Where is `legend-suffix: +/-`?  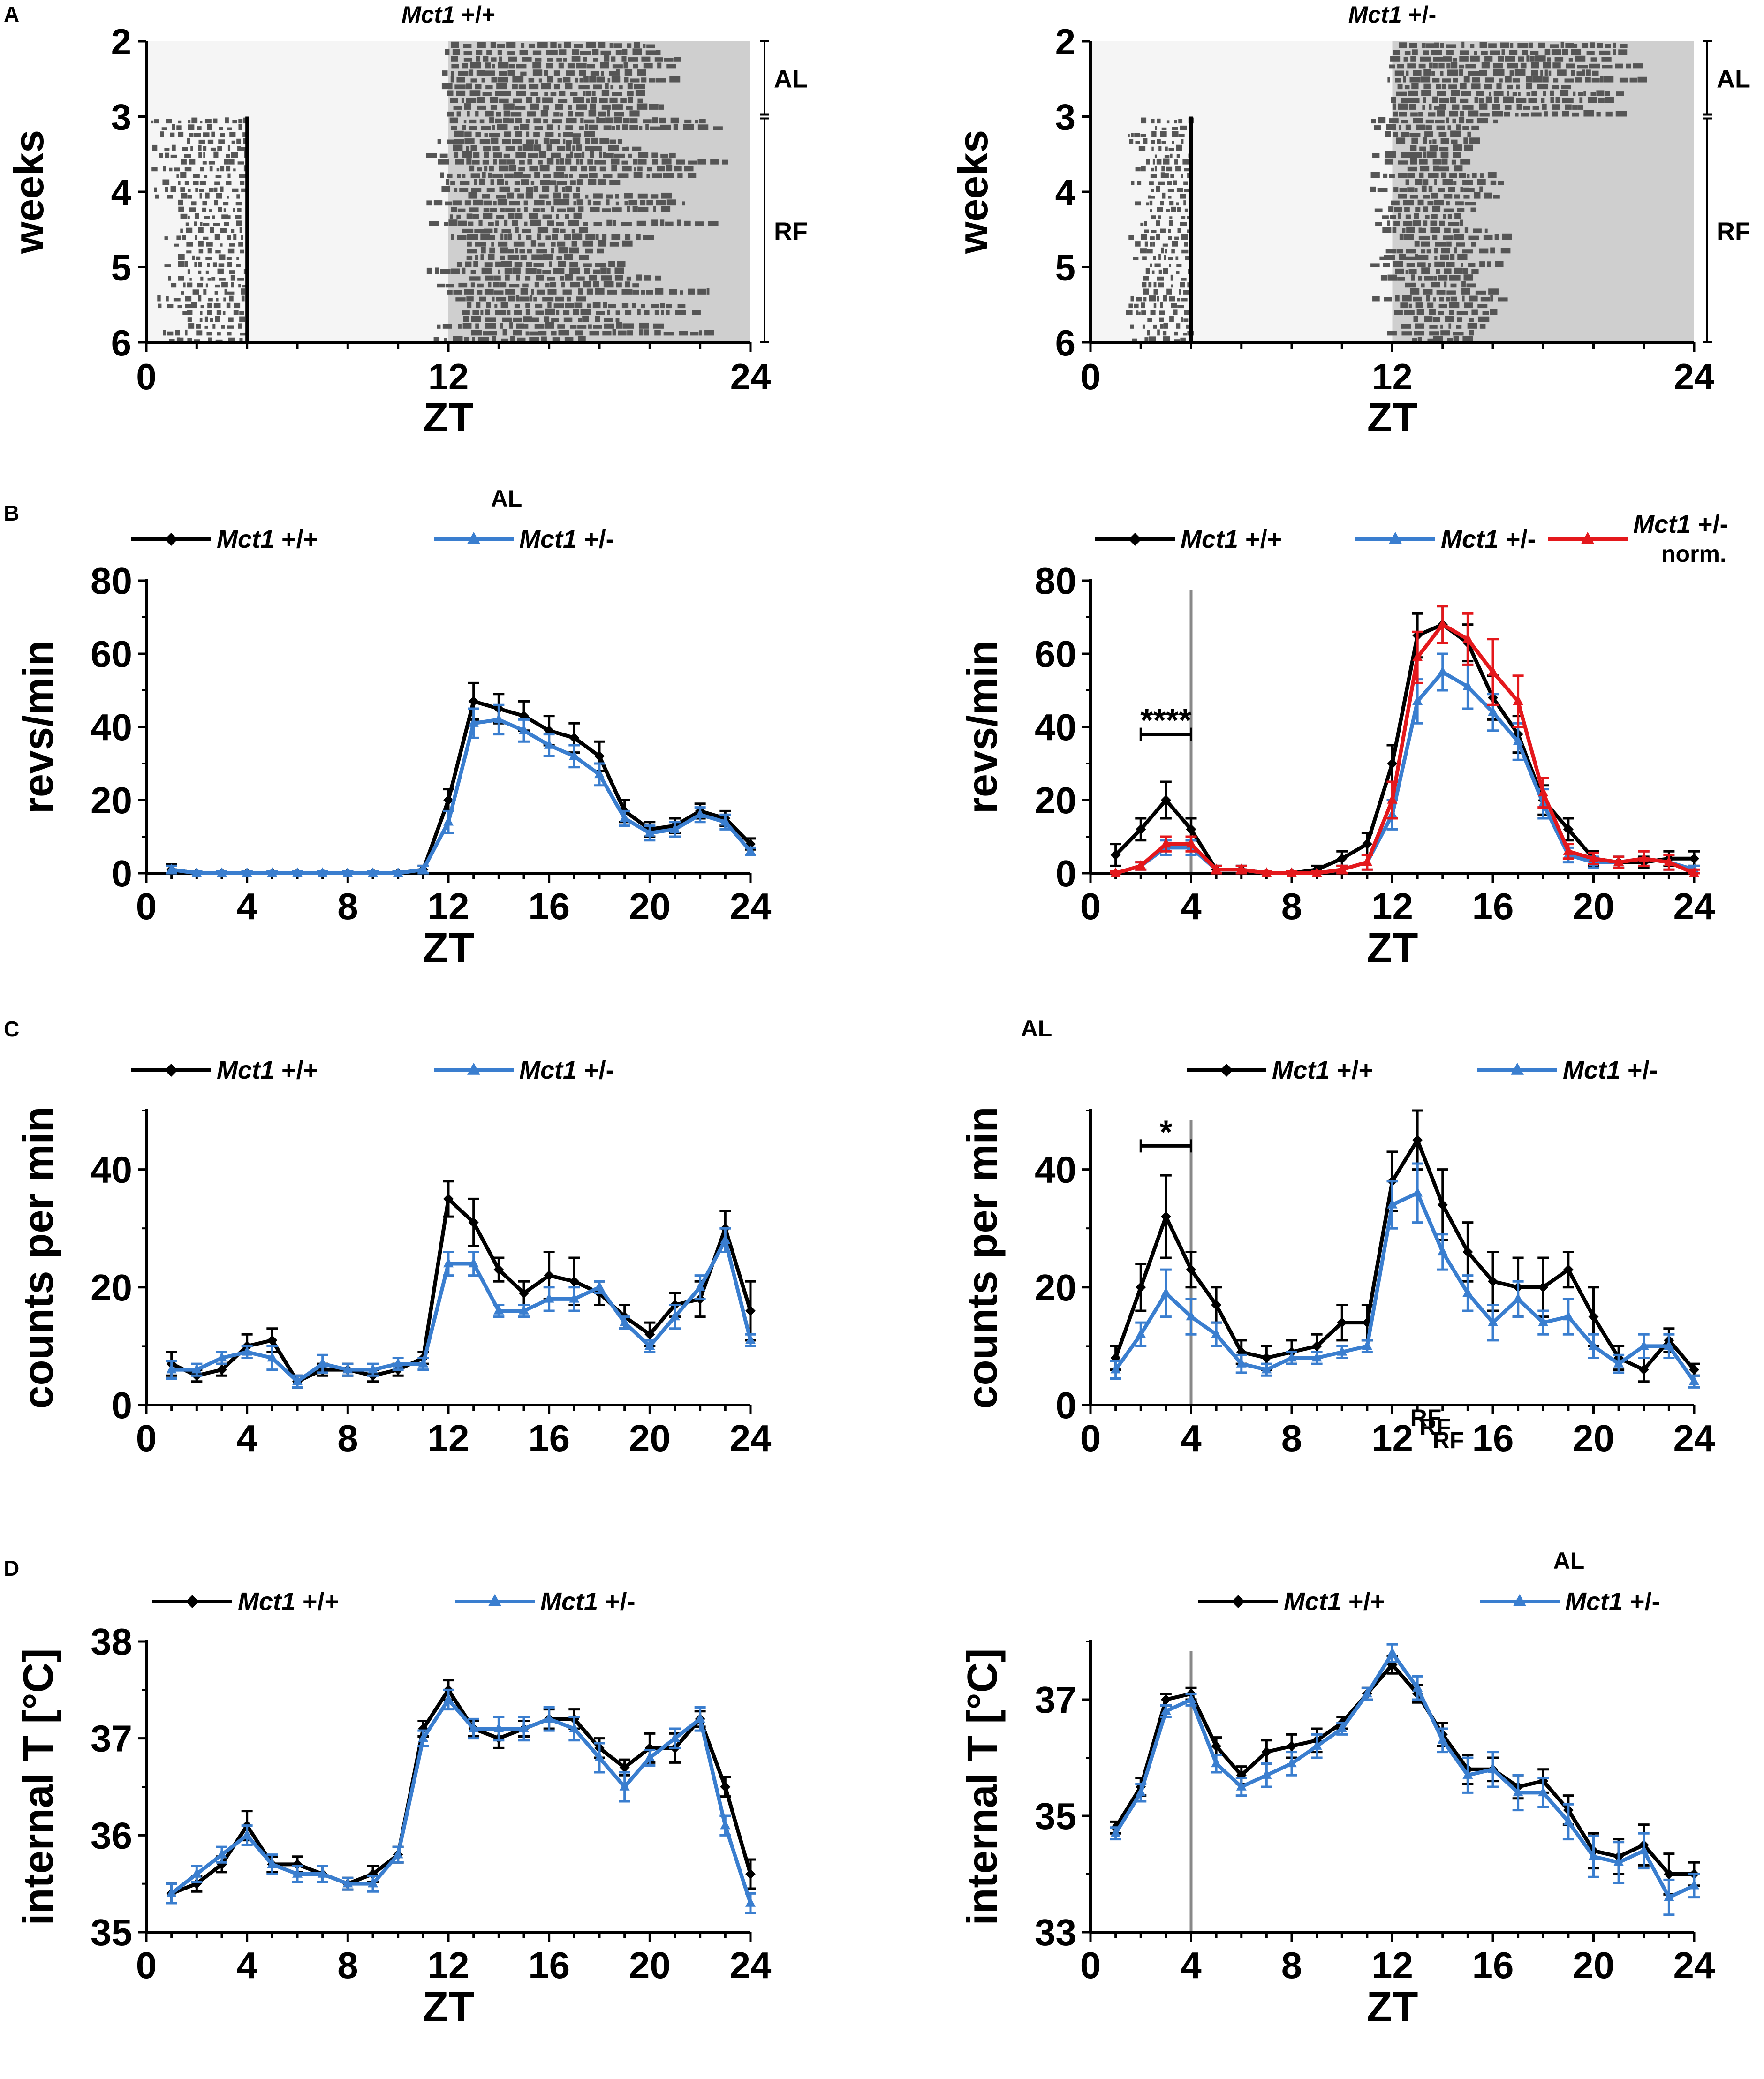
legend-suffix: +/- is located at coordinates (595, 539).